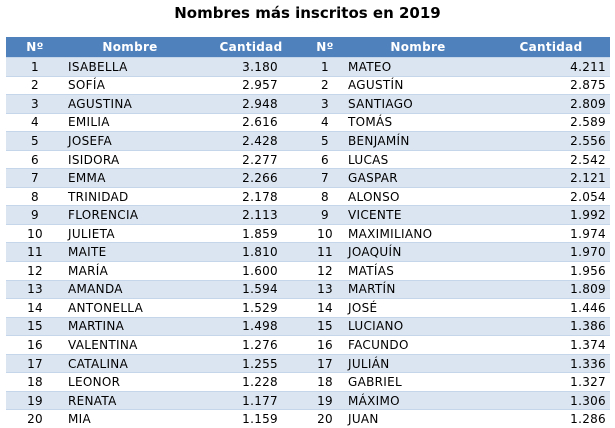 Image resolution: width=615 pixels, height=428 pixels. What do you see at coordinates (418, 382) in the screenshot?
I see `name-cell: GABRIEL` at bounding box center [418, 382].